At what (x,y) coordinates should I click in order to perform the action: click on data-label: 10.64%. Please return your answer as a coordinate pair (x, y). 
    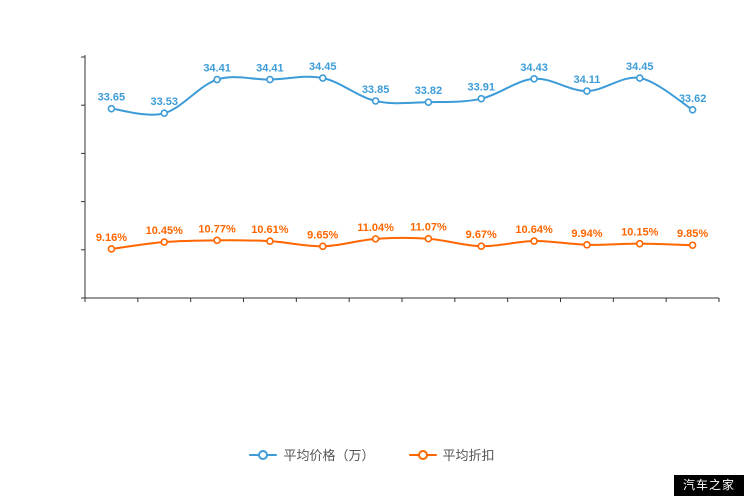
    Looking at the image, I should click on (534, 230).